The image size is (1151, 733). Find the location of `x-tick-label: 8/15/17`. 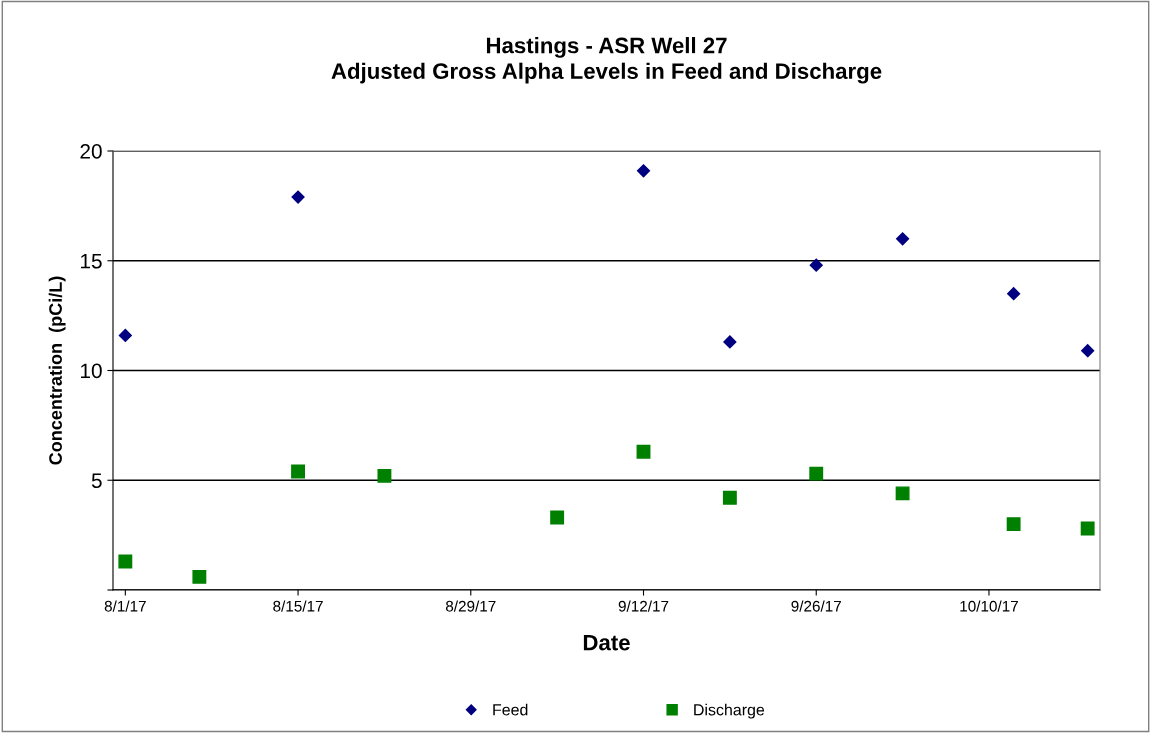

x-tick-label: 8/15/17 is located at coordinates (298, 606).